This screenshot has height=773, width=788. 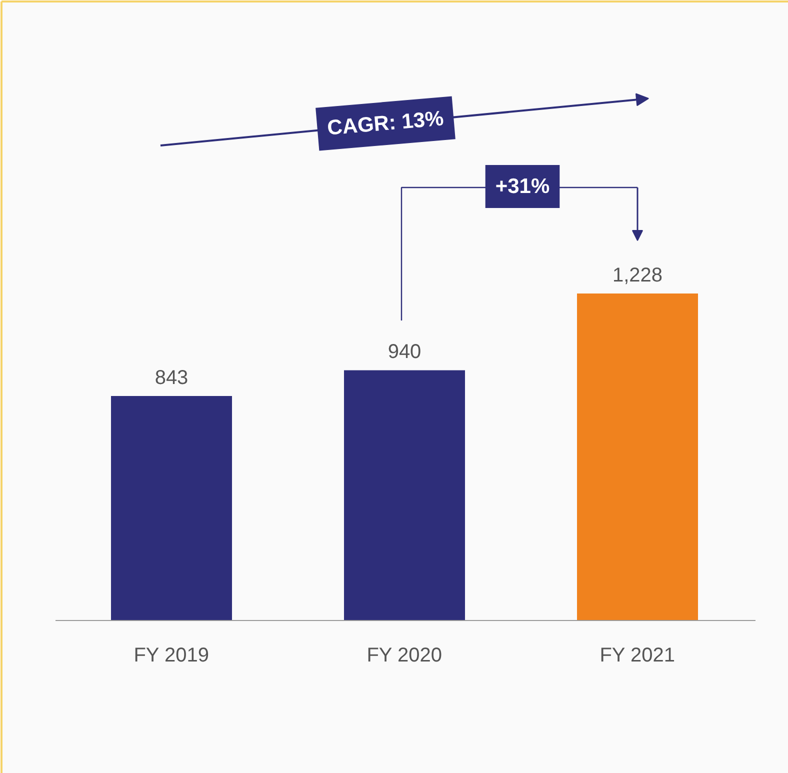 What do you see at coordinates (522, 186) in the screenshot?
I see `text: +31%` at bounding box center [522, 186].